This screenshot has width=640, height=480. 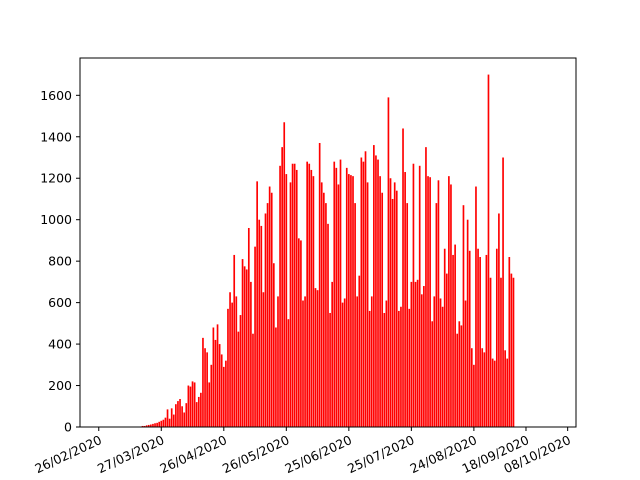 What do you see at coordinates (68, 427) in the screenshot?
I see `y-tick-label: 0` at bounding box center [68, 427].